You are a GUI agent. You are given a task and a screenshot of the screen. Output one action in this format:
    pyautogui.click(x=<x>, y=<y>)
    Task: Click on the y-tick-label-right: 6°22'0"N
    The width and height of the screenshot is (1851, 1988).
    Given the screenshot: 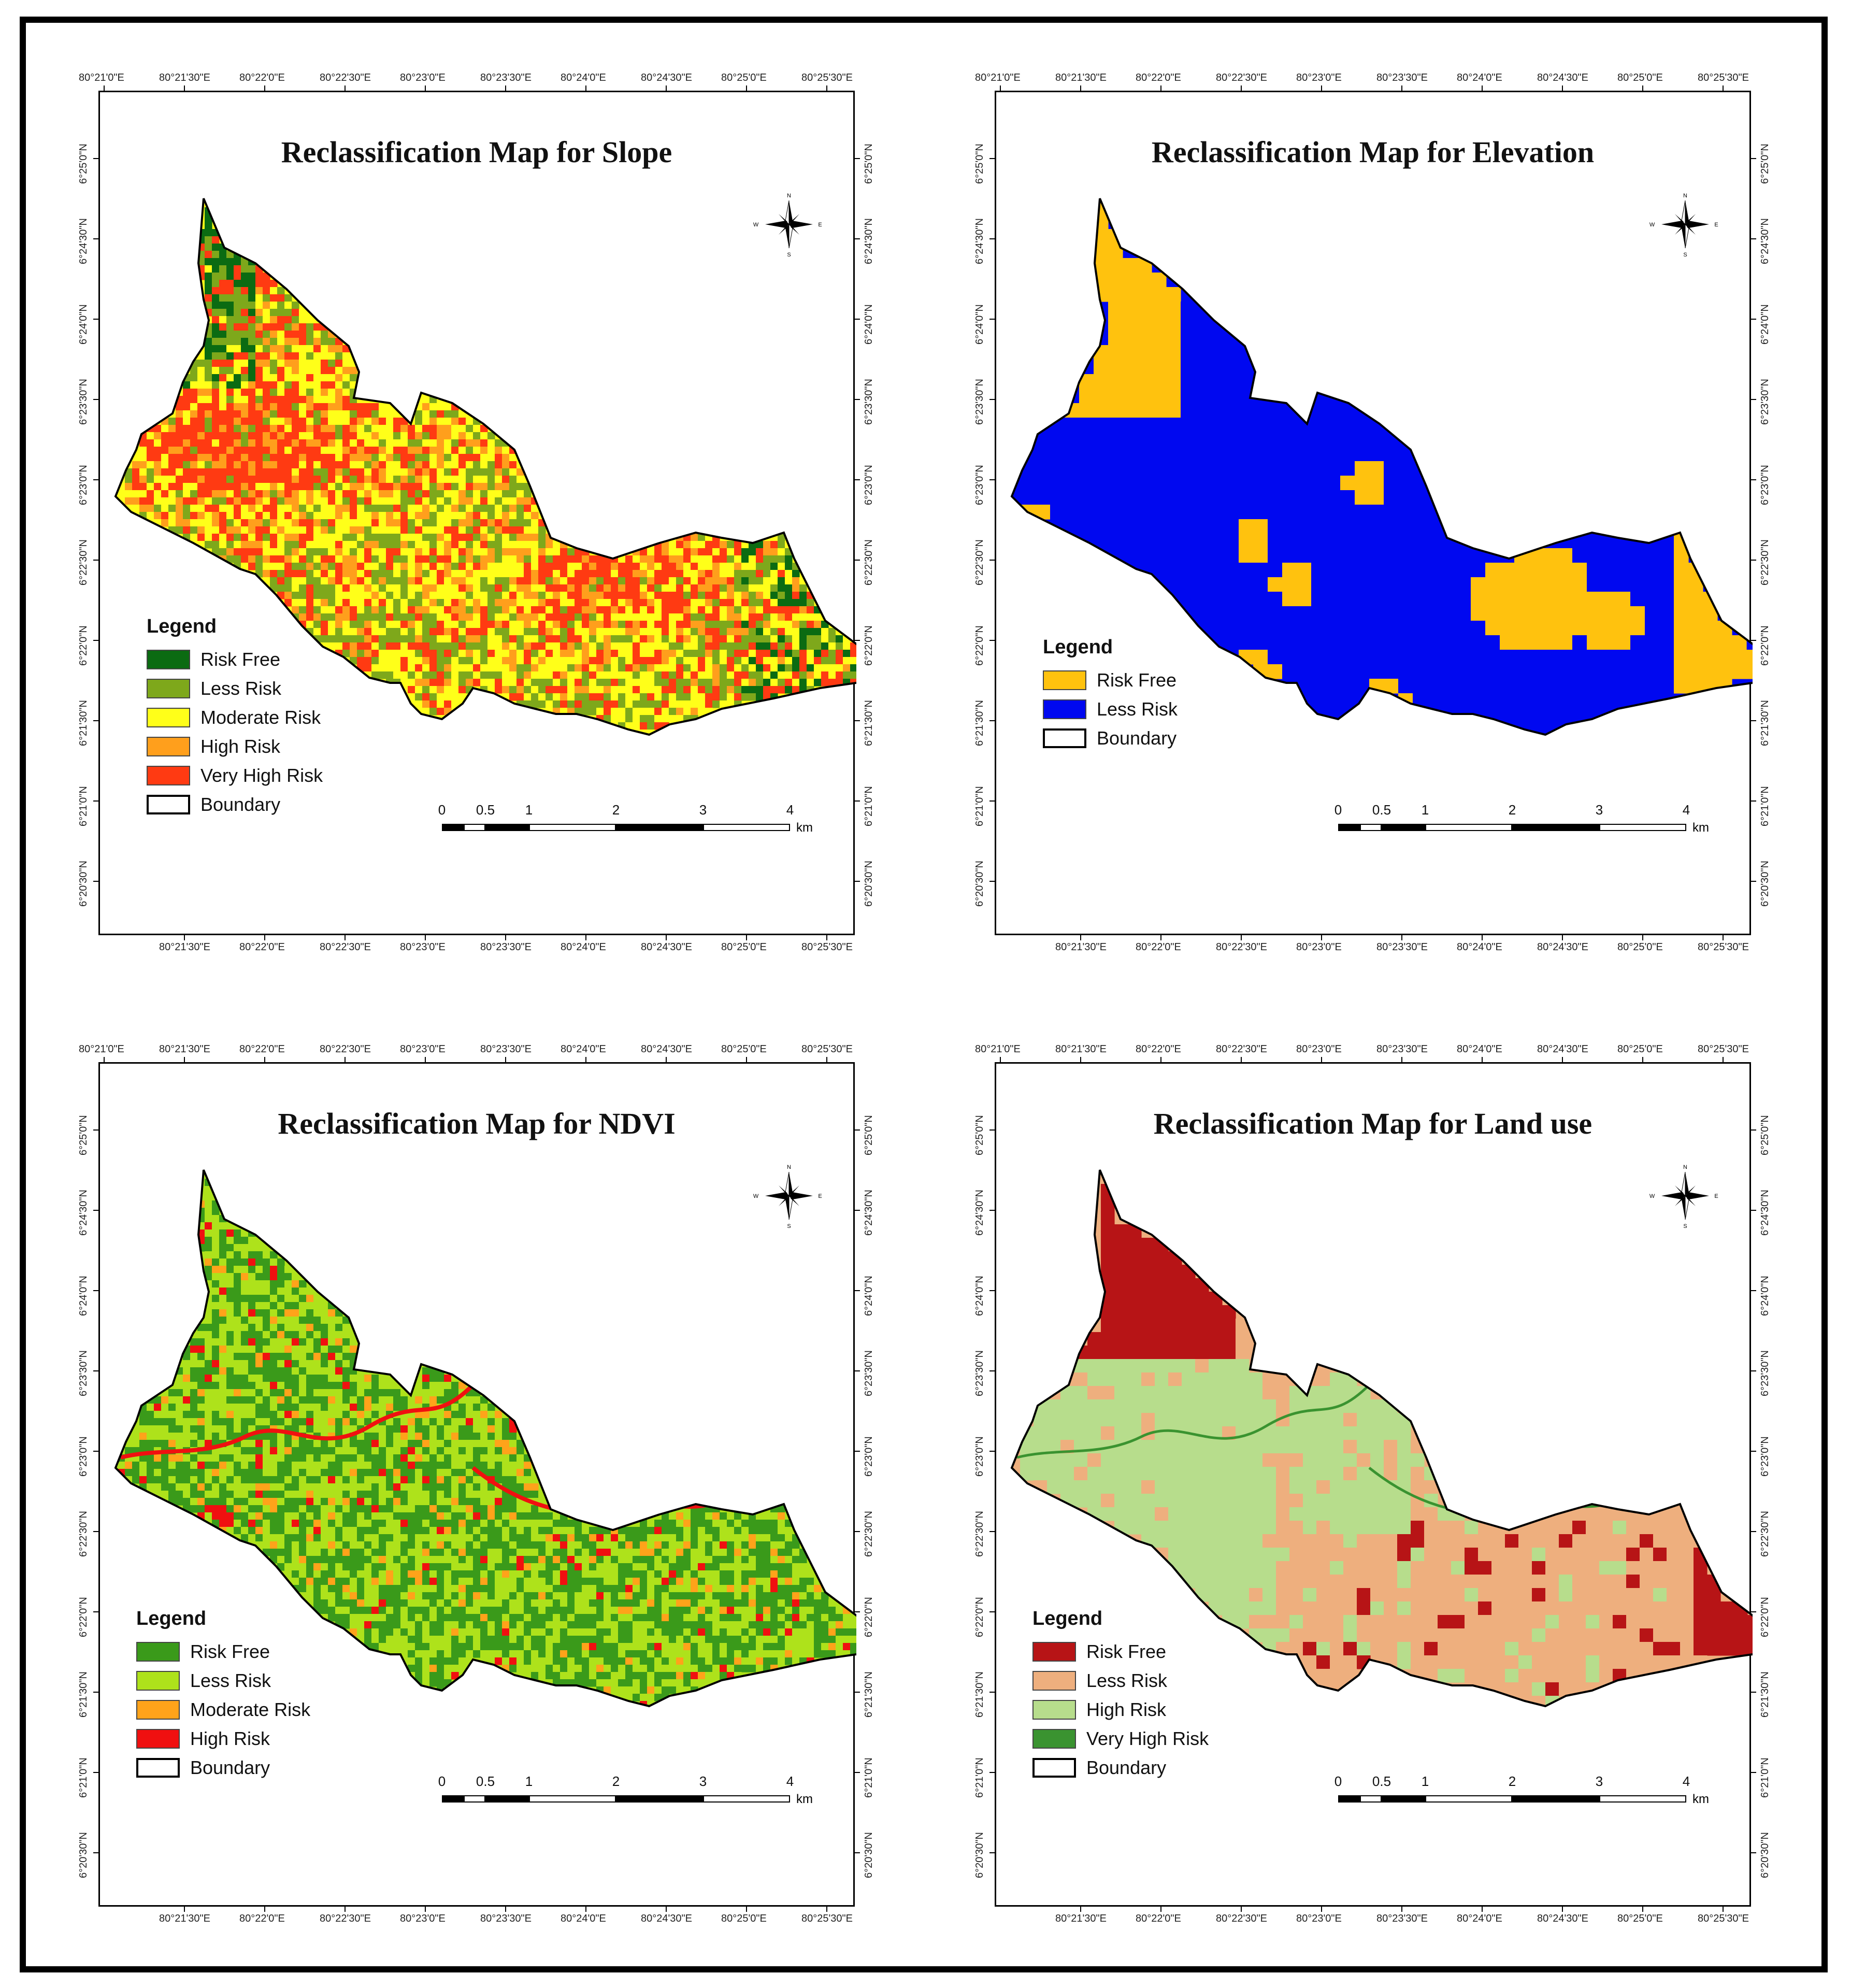 What is the action you would take?
    pyautogui.click(x=868, y=1617)
    